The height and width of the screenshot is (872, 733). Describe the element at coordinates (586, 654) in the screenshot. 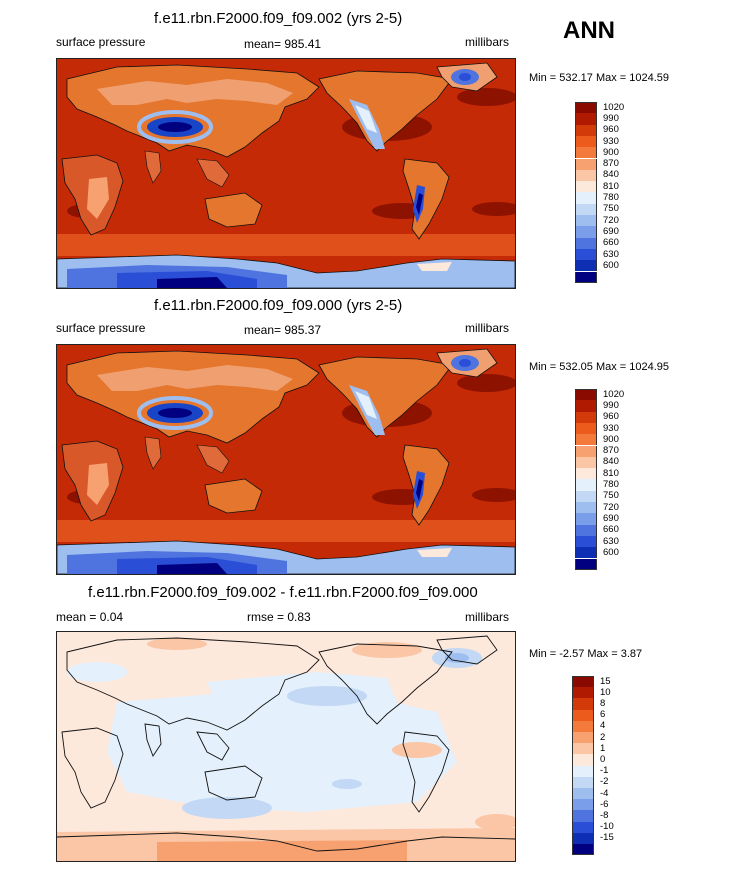

I see `panel3-minmax: Min = -2.57 Max = 3.87` at that location.